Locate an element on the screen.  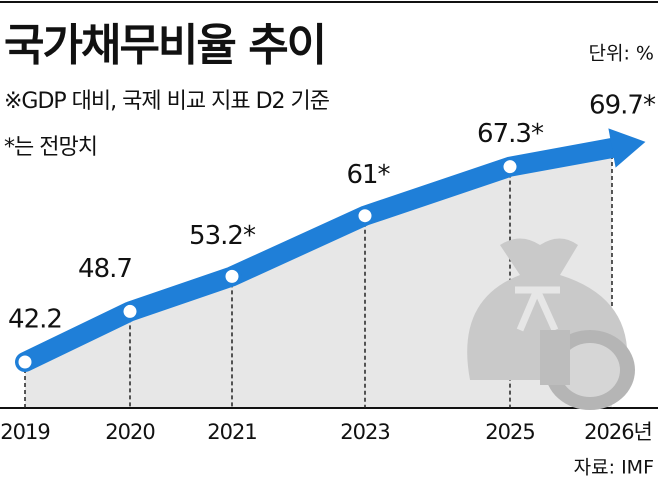
x-tick-label: 2019 is located at coordinates (24, 432).